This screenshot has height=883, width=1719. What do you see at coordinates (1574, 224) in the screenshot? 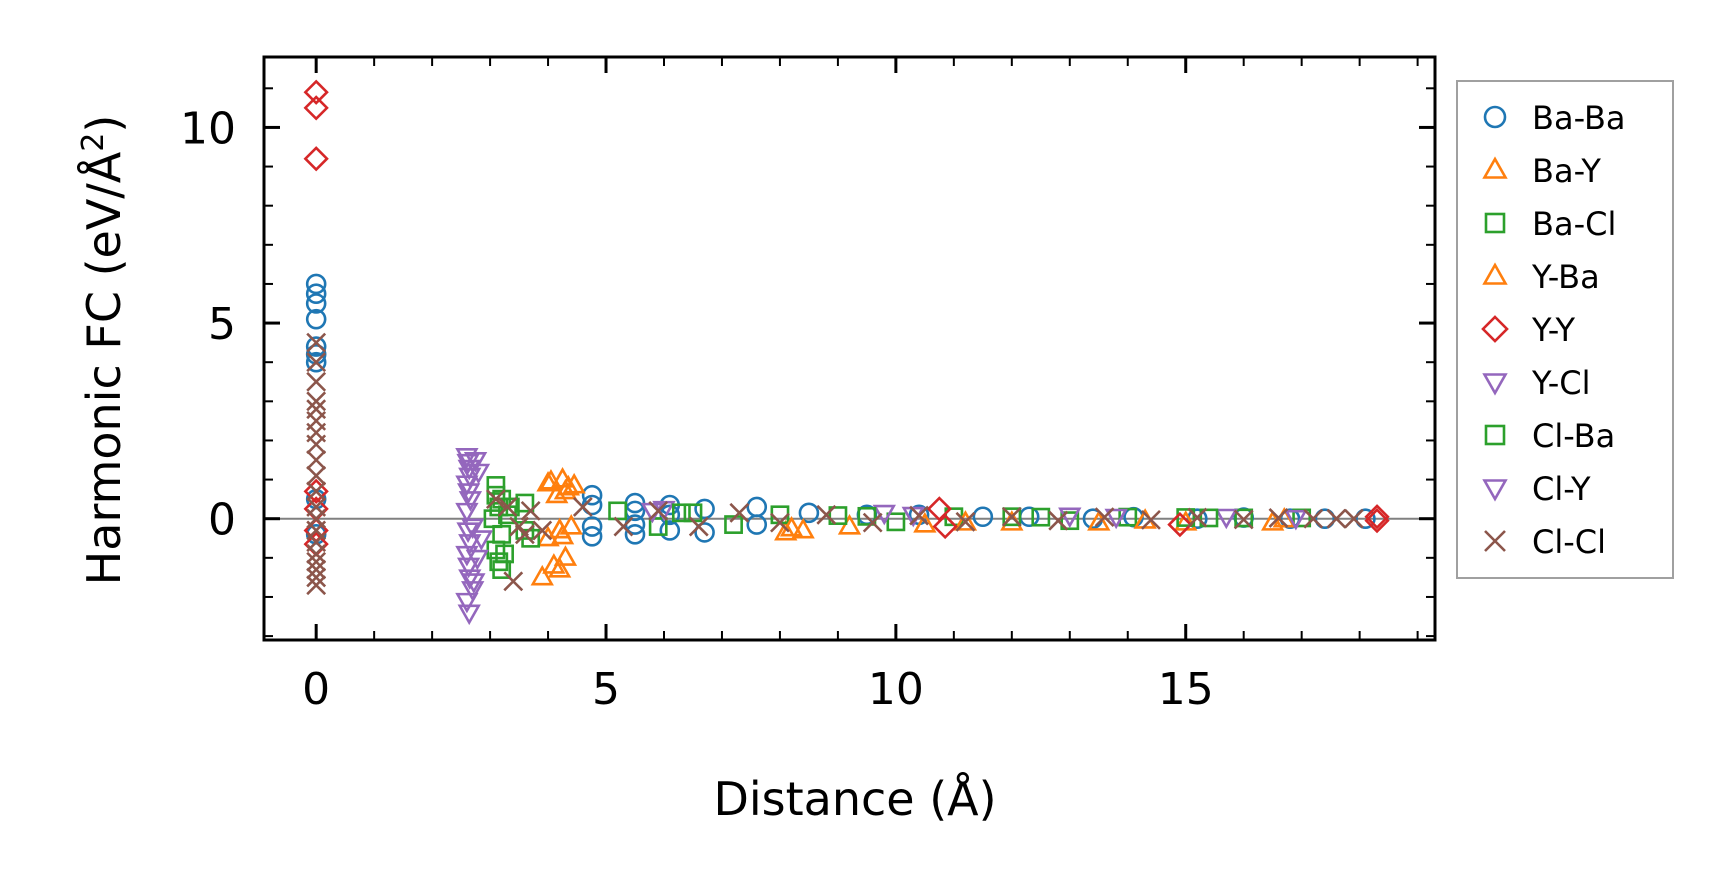
I see `legend-label: Ba-Cl` at bounding box center [1574, 224].